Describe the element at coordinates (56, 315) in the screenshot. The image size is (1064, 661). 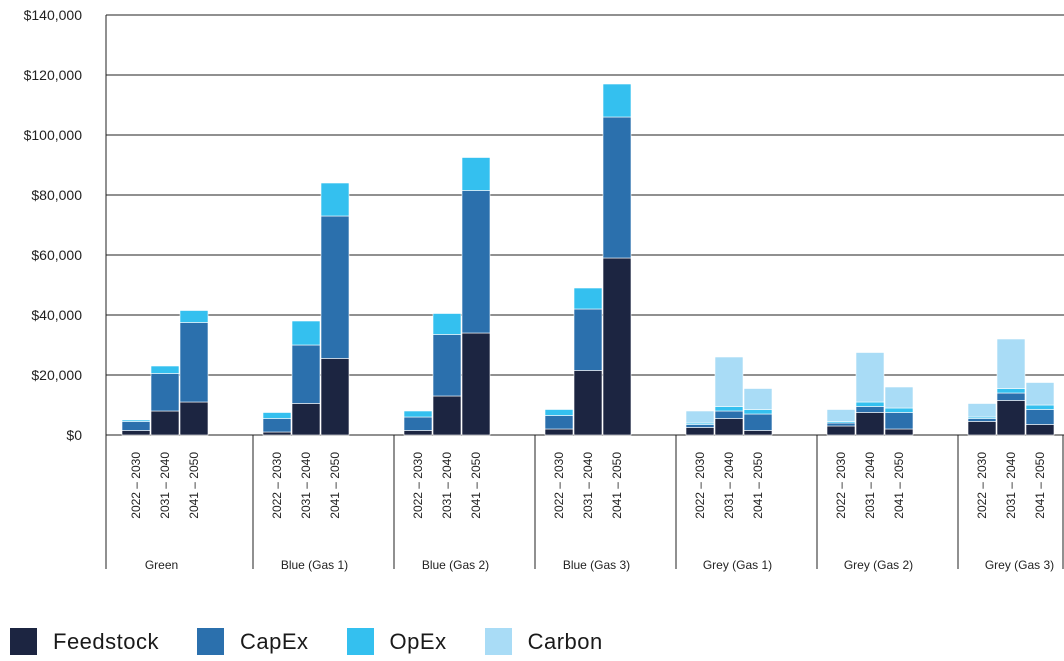
I see `y-tick-label: $40,000` at that location.